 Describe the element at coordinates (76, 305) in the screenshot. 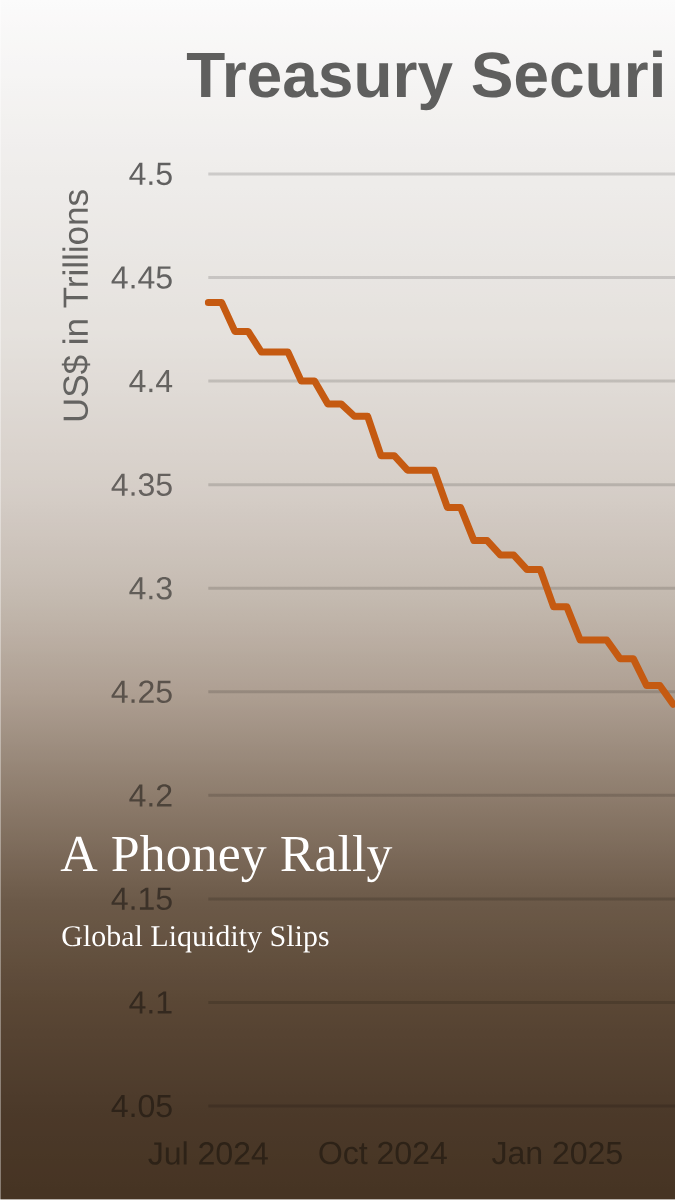

I see `y-axis-title: US$ in Trillions` at that location.